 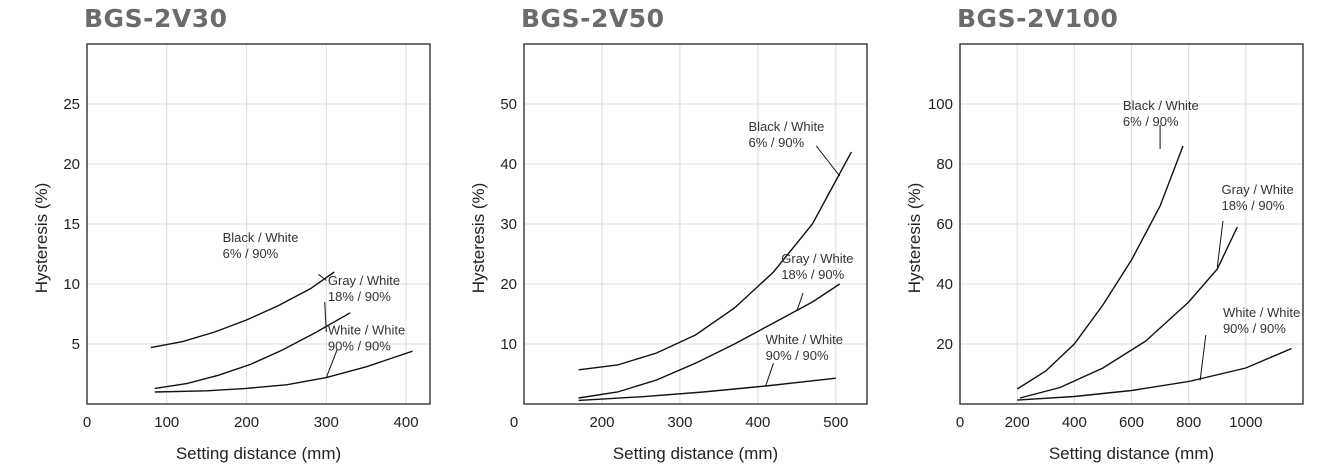 What do you see at coordinates (71, 104) in the screenshot?
I see `y-tick-label: 25` at bounding box center [71, 104].